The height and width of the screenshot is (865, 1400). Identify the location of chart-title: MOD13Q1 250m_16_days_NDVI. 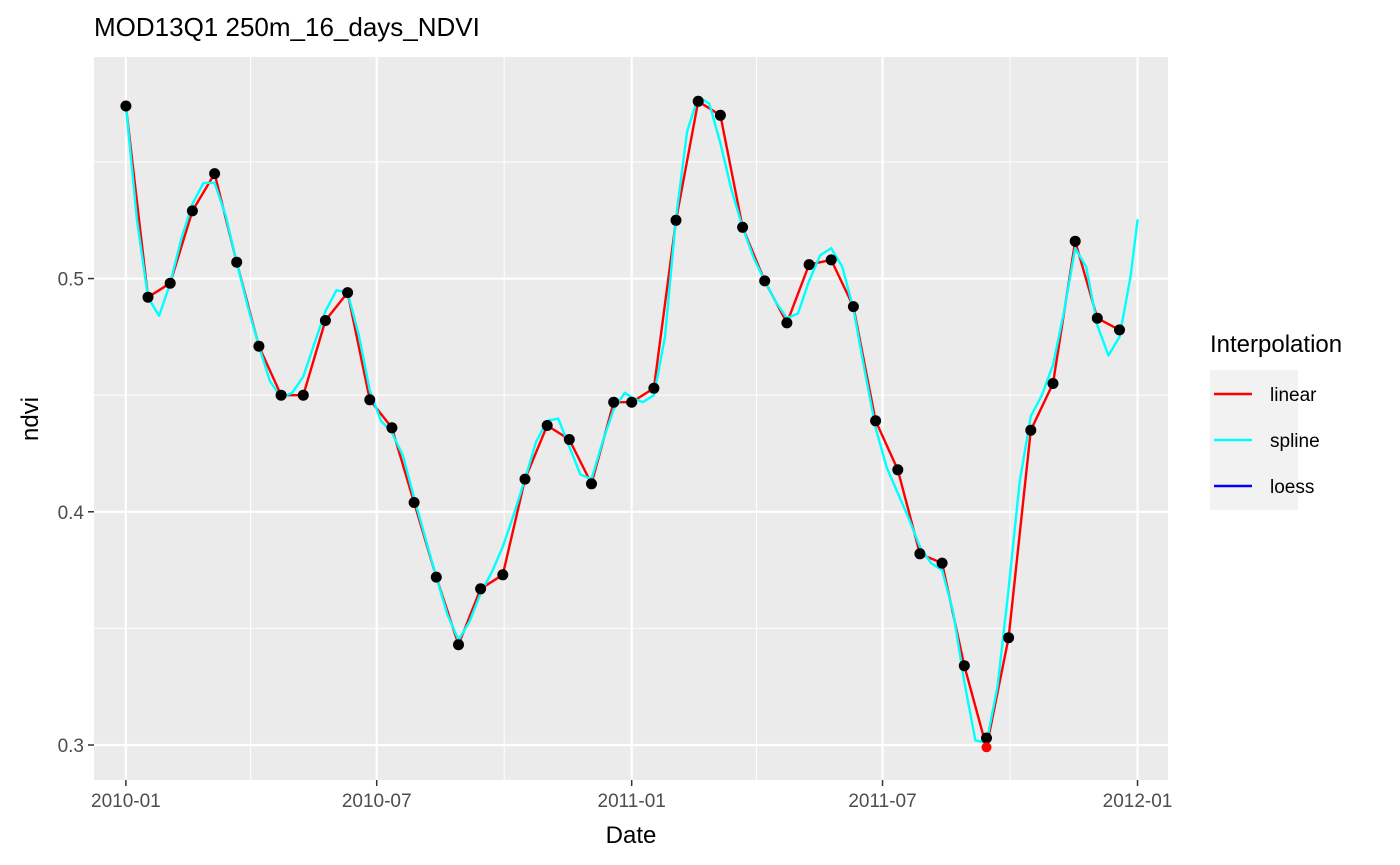
(287, 27).